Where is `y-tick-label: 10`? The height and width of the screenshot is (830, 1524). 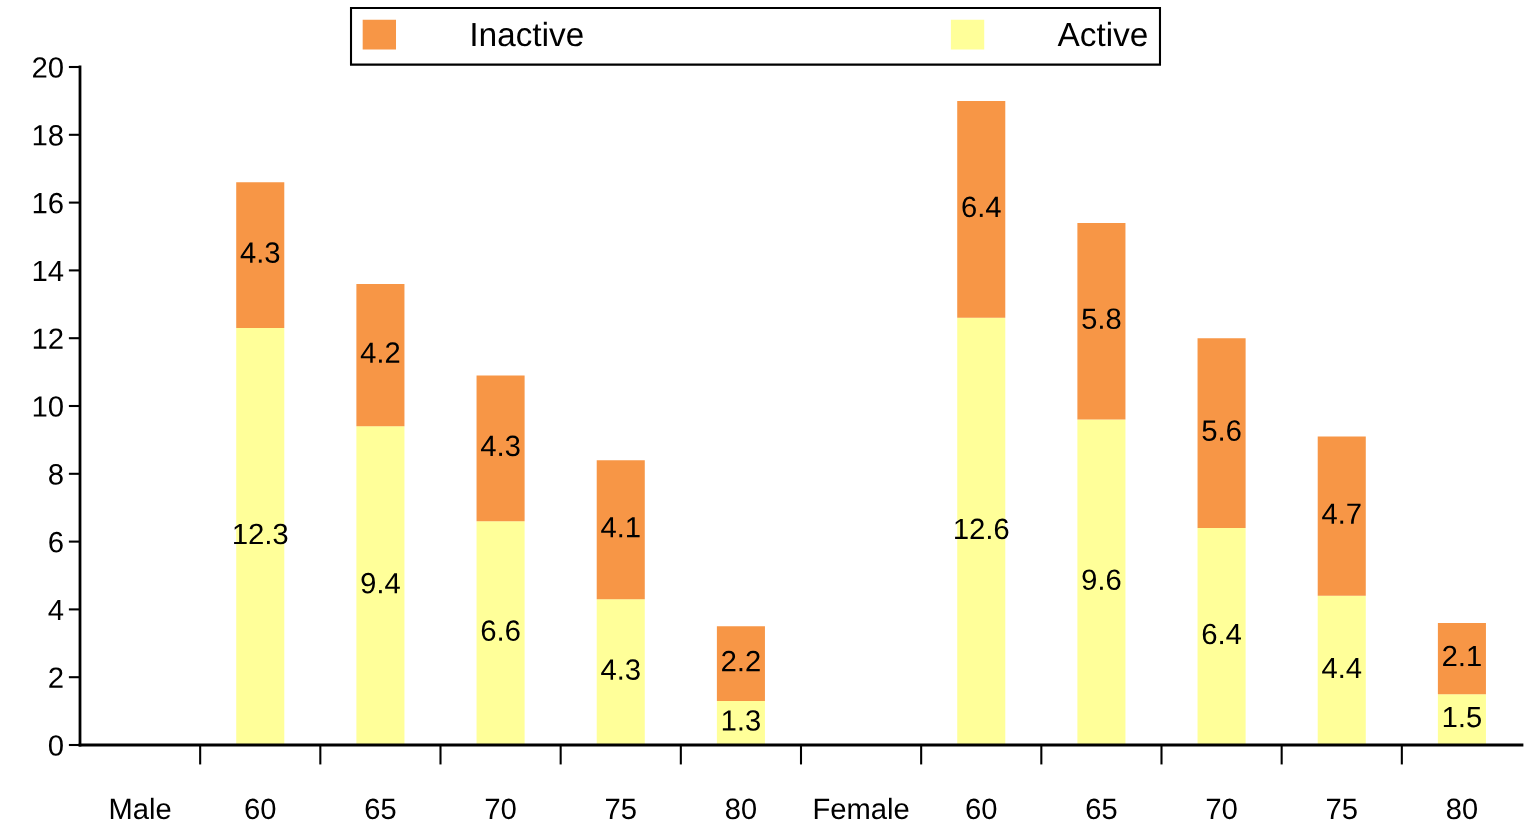
y-tick-label: 10 is located at coordinates (48, 406).